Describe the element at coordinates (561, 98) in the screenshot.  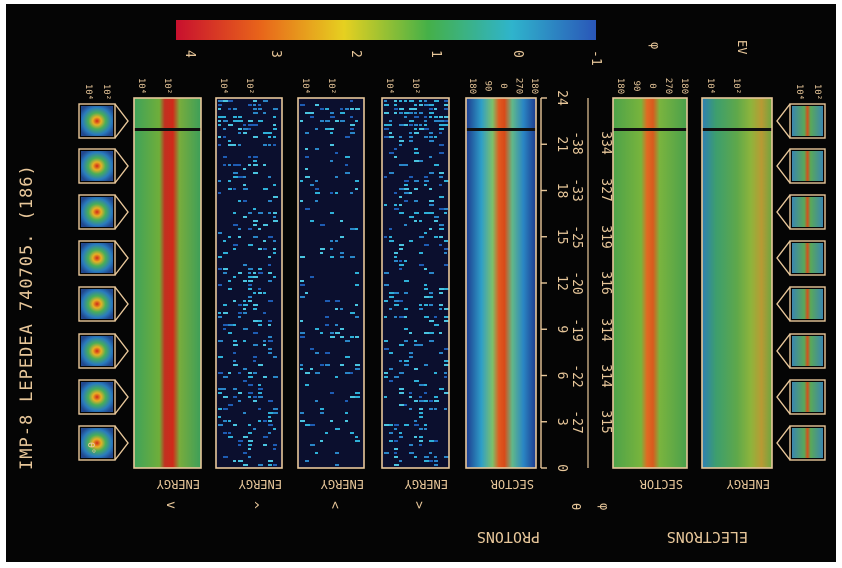
I see `hour-tick-label: 24` at that location.